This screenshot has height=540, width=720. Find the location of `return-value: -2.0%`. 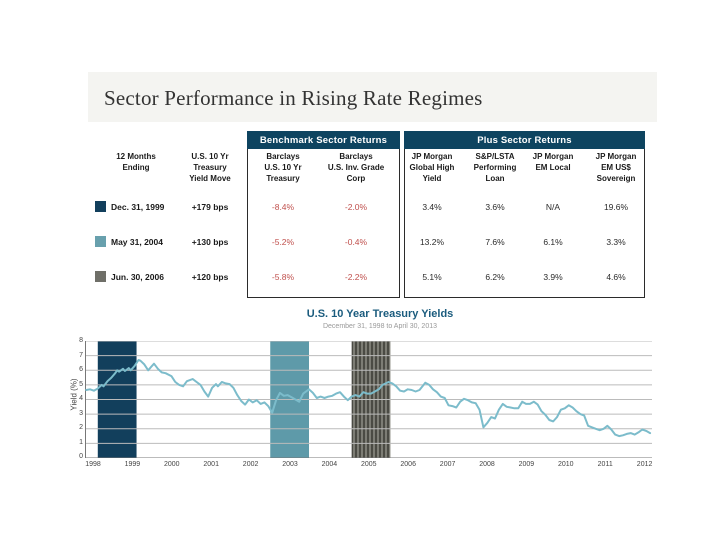

return-value: -2.0% is located at coordinates (356, 207).